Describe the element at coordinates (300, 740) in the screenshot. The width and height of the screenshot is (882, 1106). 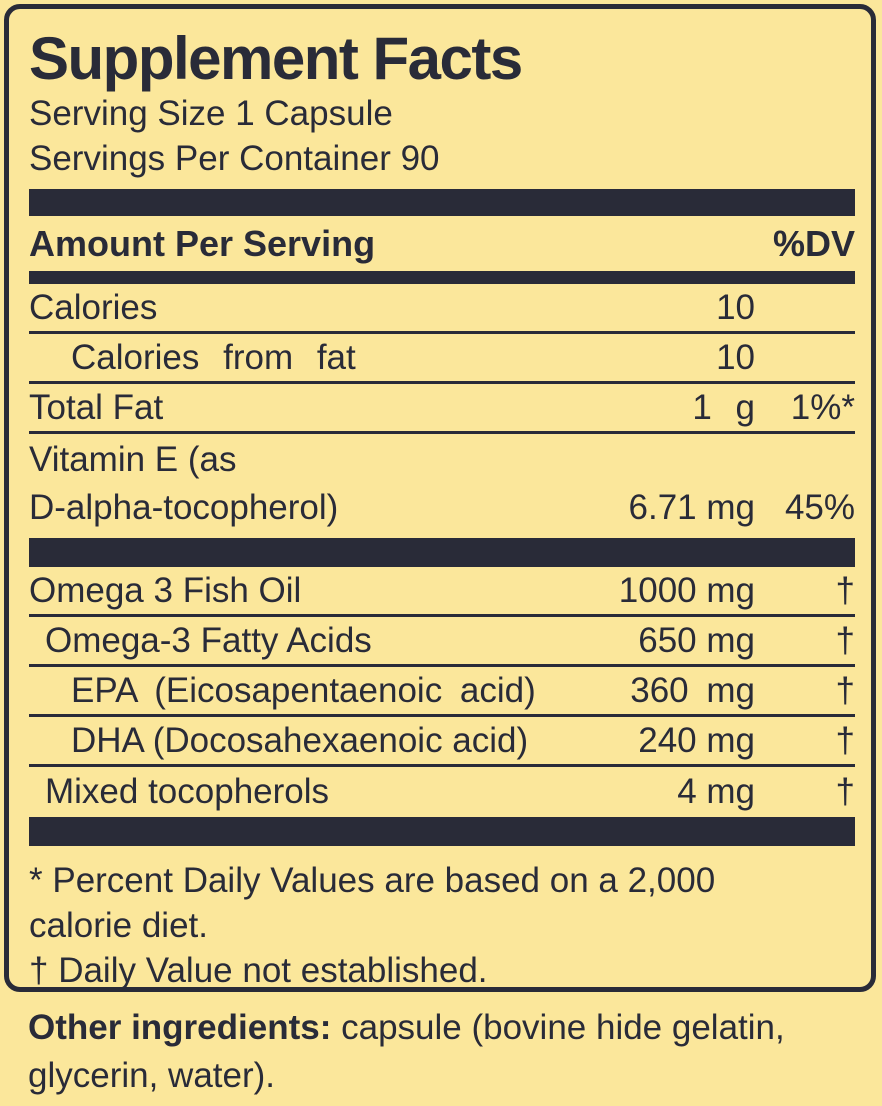
I see `nutrient-name: DHA (Docosahexaenoic acid)` at that location.